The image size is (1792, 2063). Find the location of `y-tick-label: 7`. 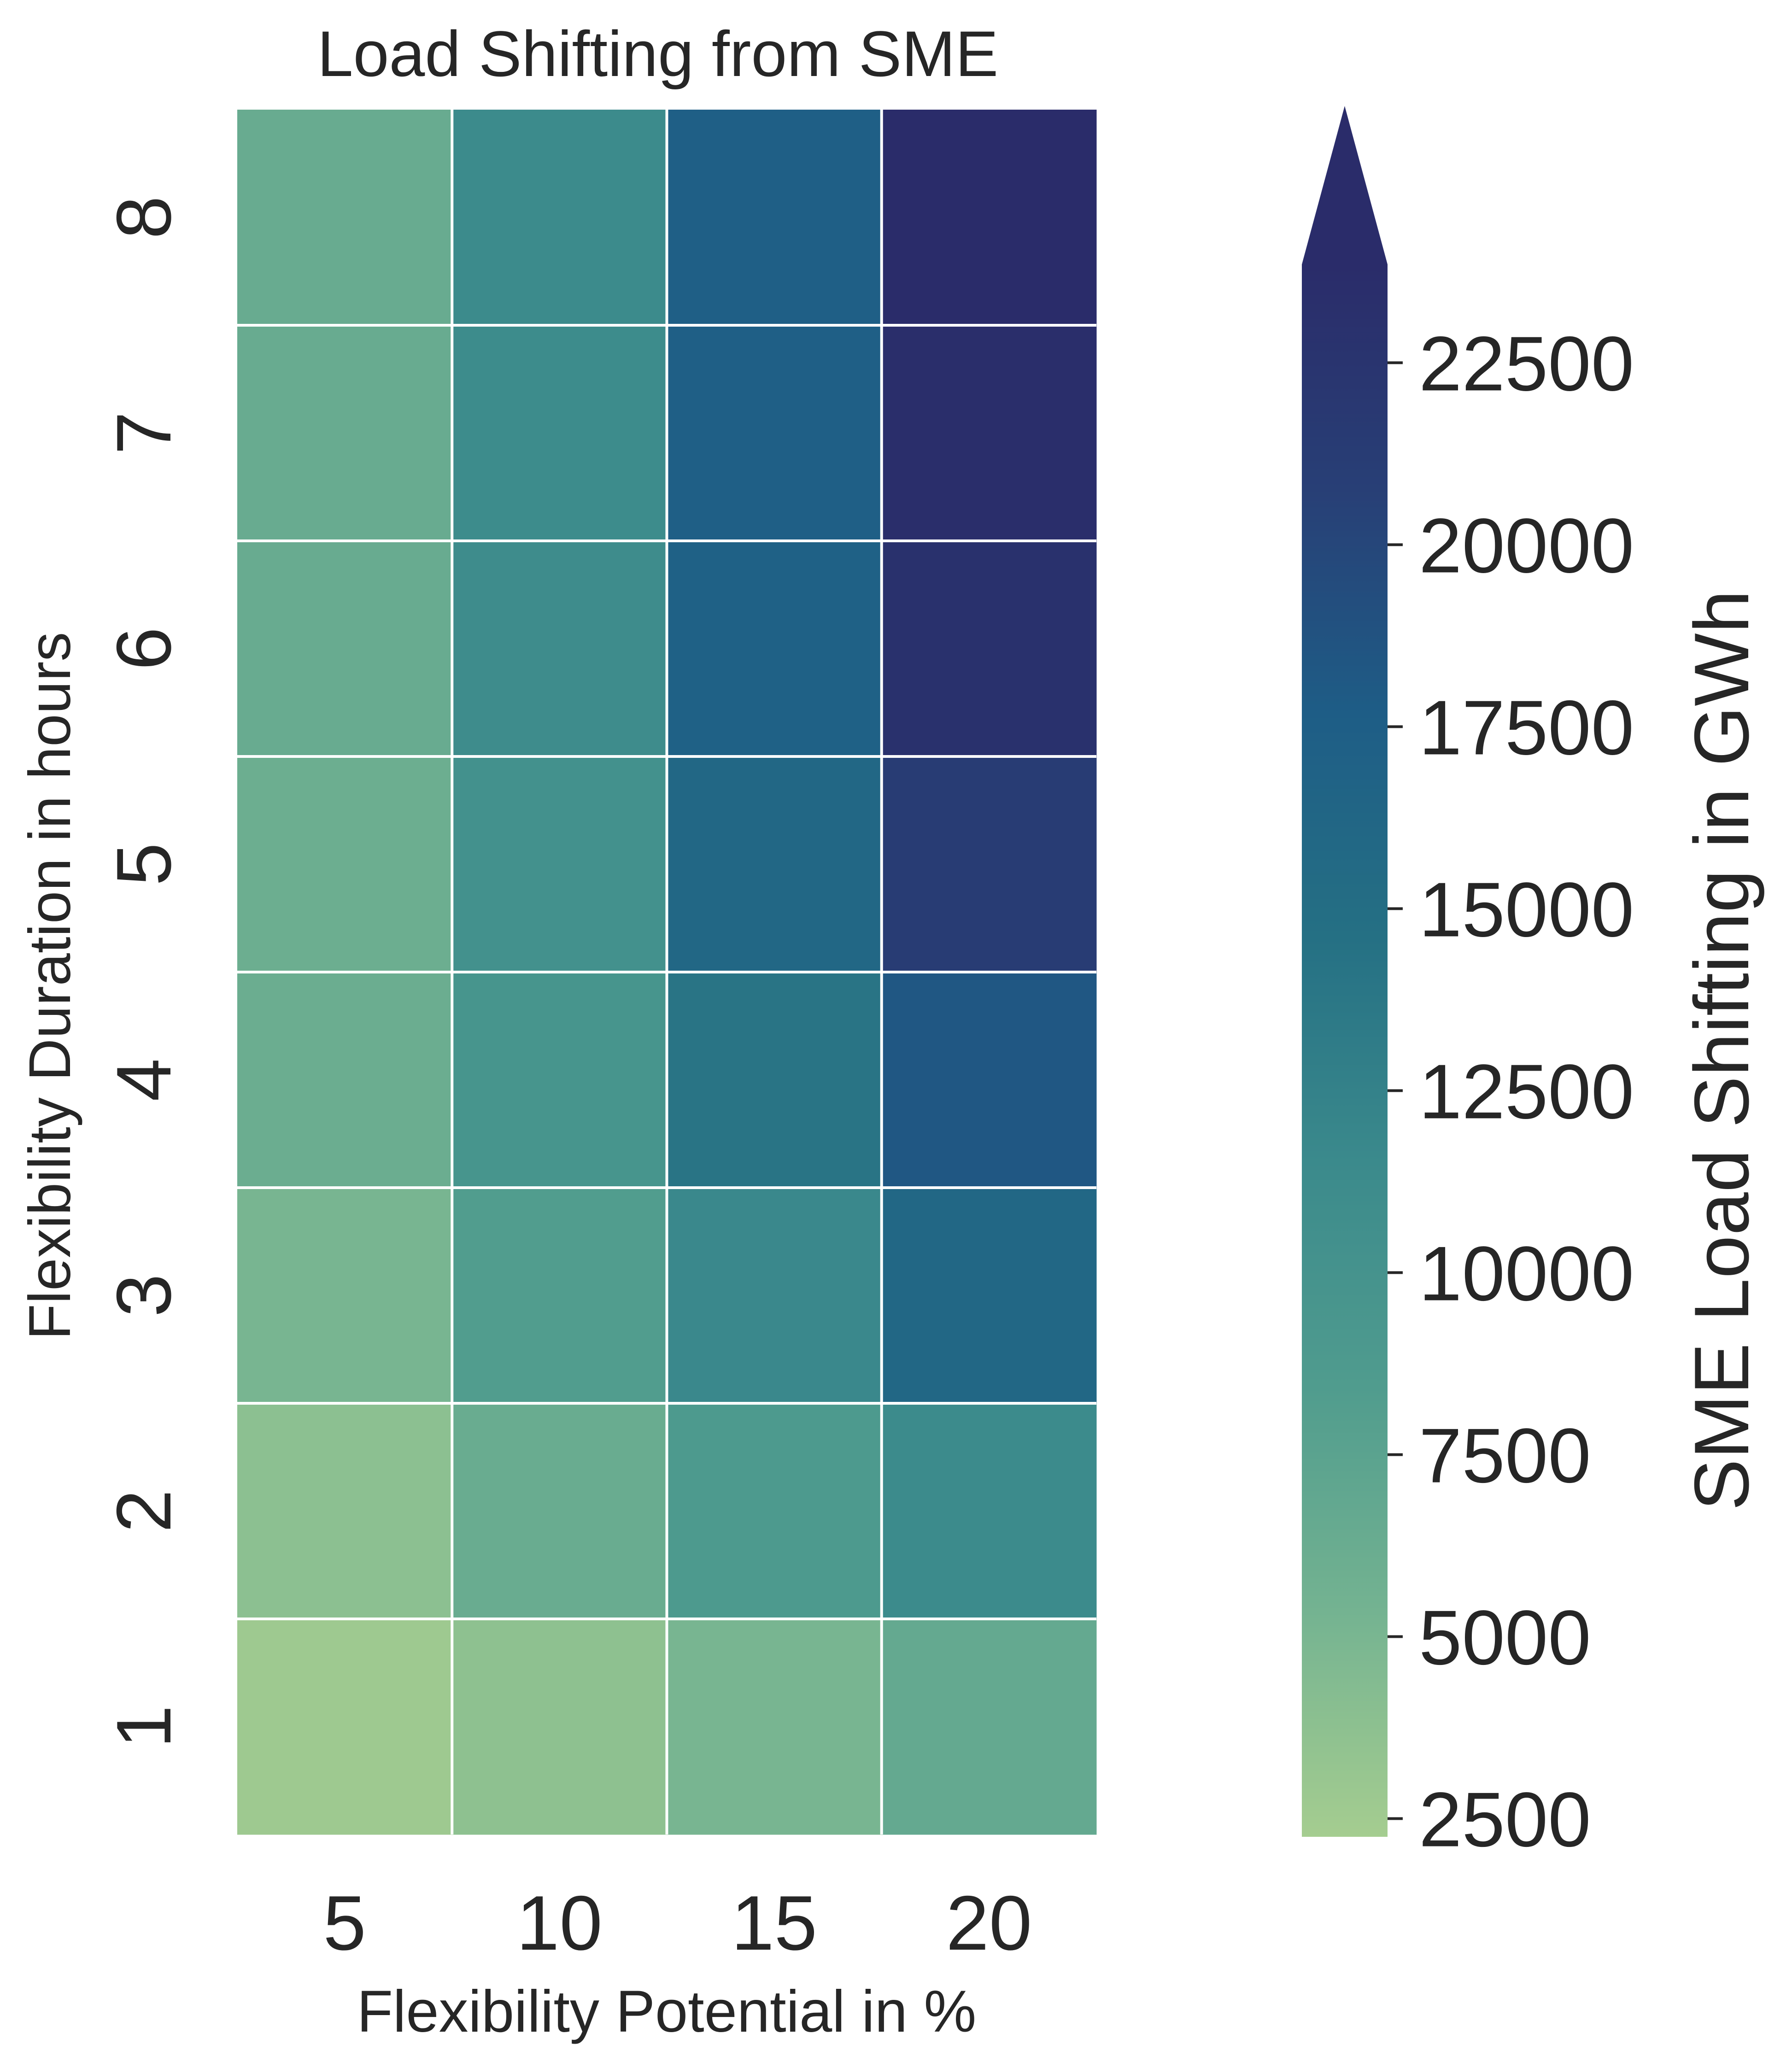

y-tick-label: 7 is located at coordinates (143, 432).